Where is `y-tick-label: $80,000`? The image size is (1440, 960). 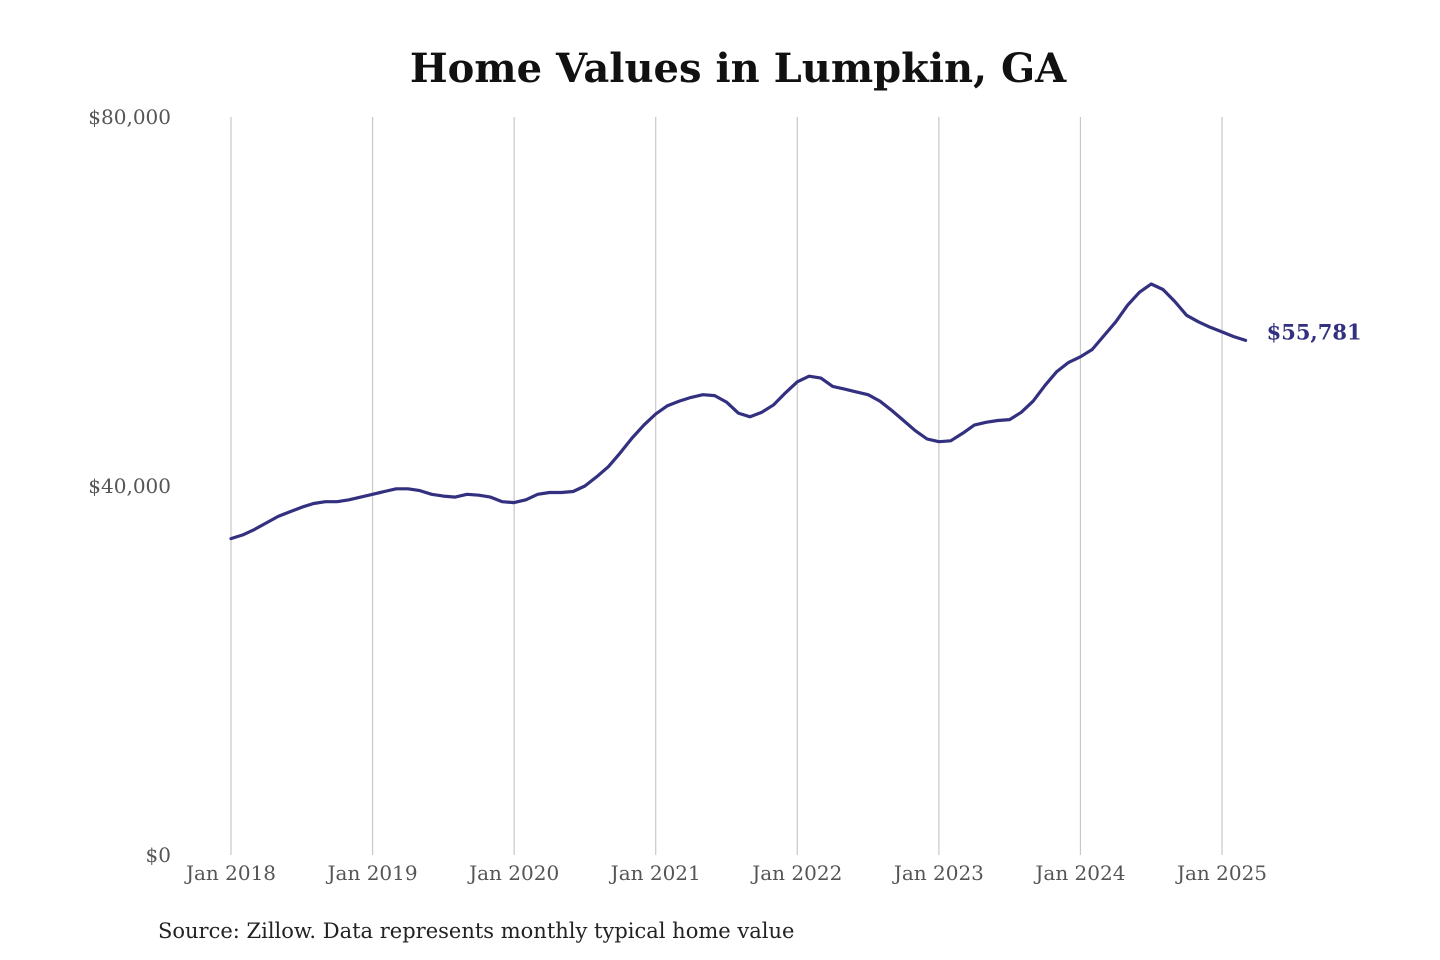 y-tick-label: $80,000 is located at coordinates (129, 117).